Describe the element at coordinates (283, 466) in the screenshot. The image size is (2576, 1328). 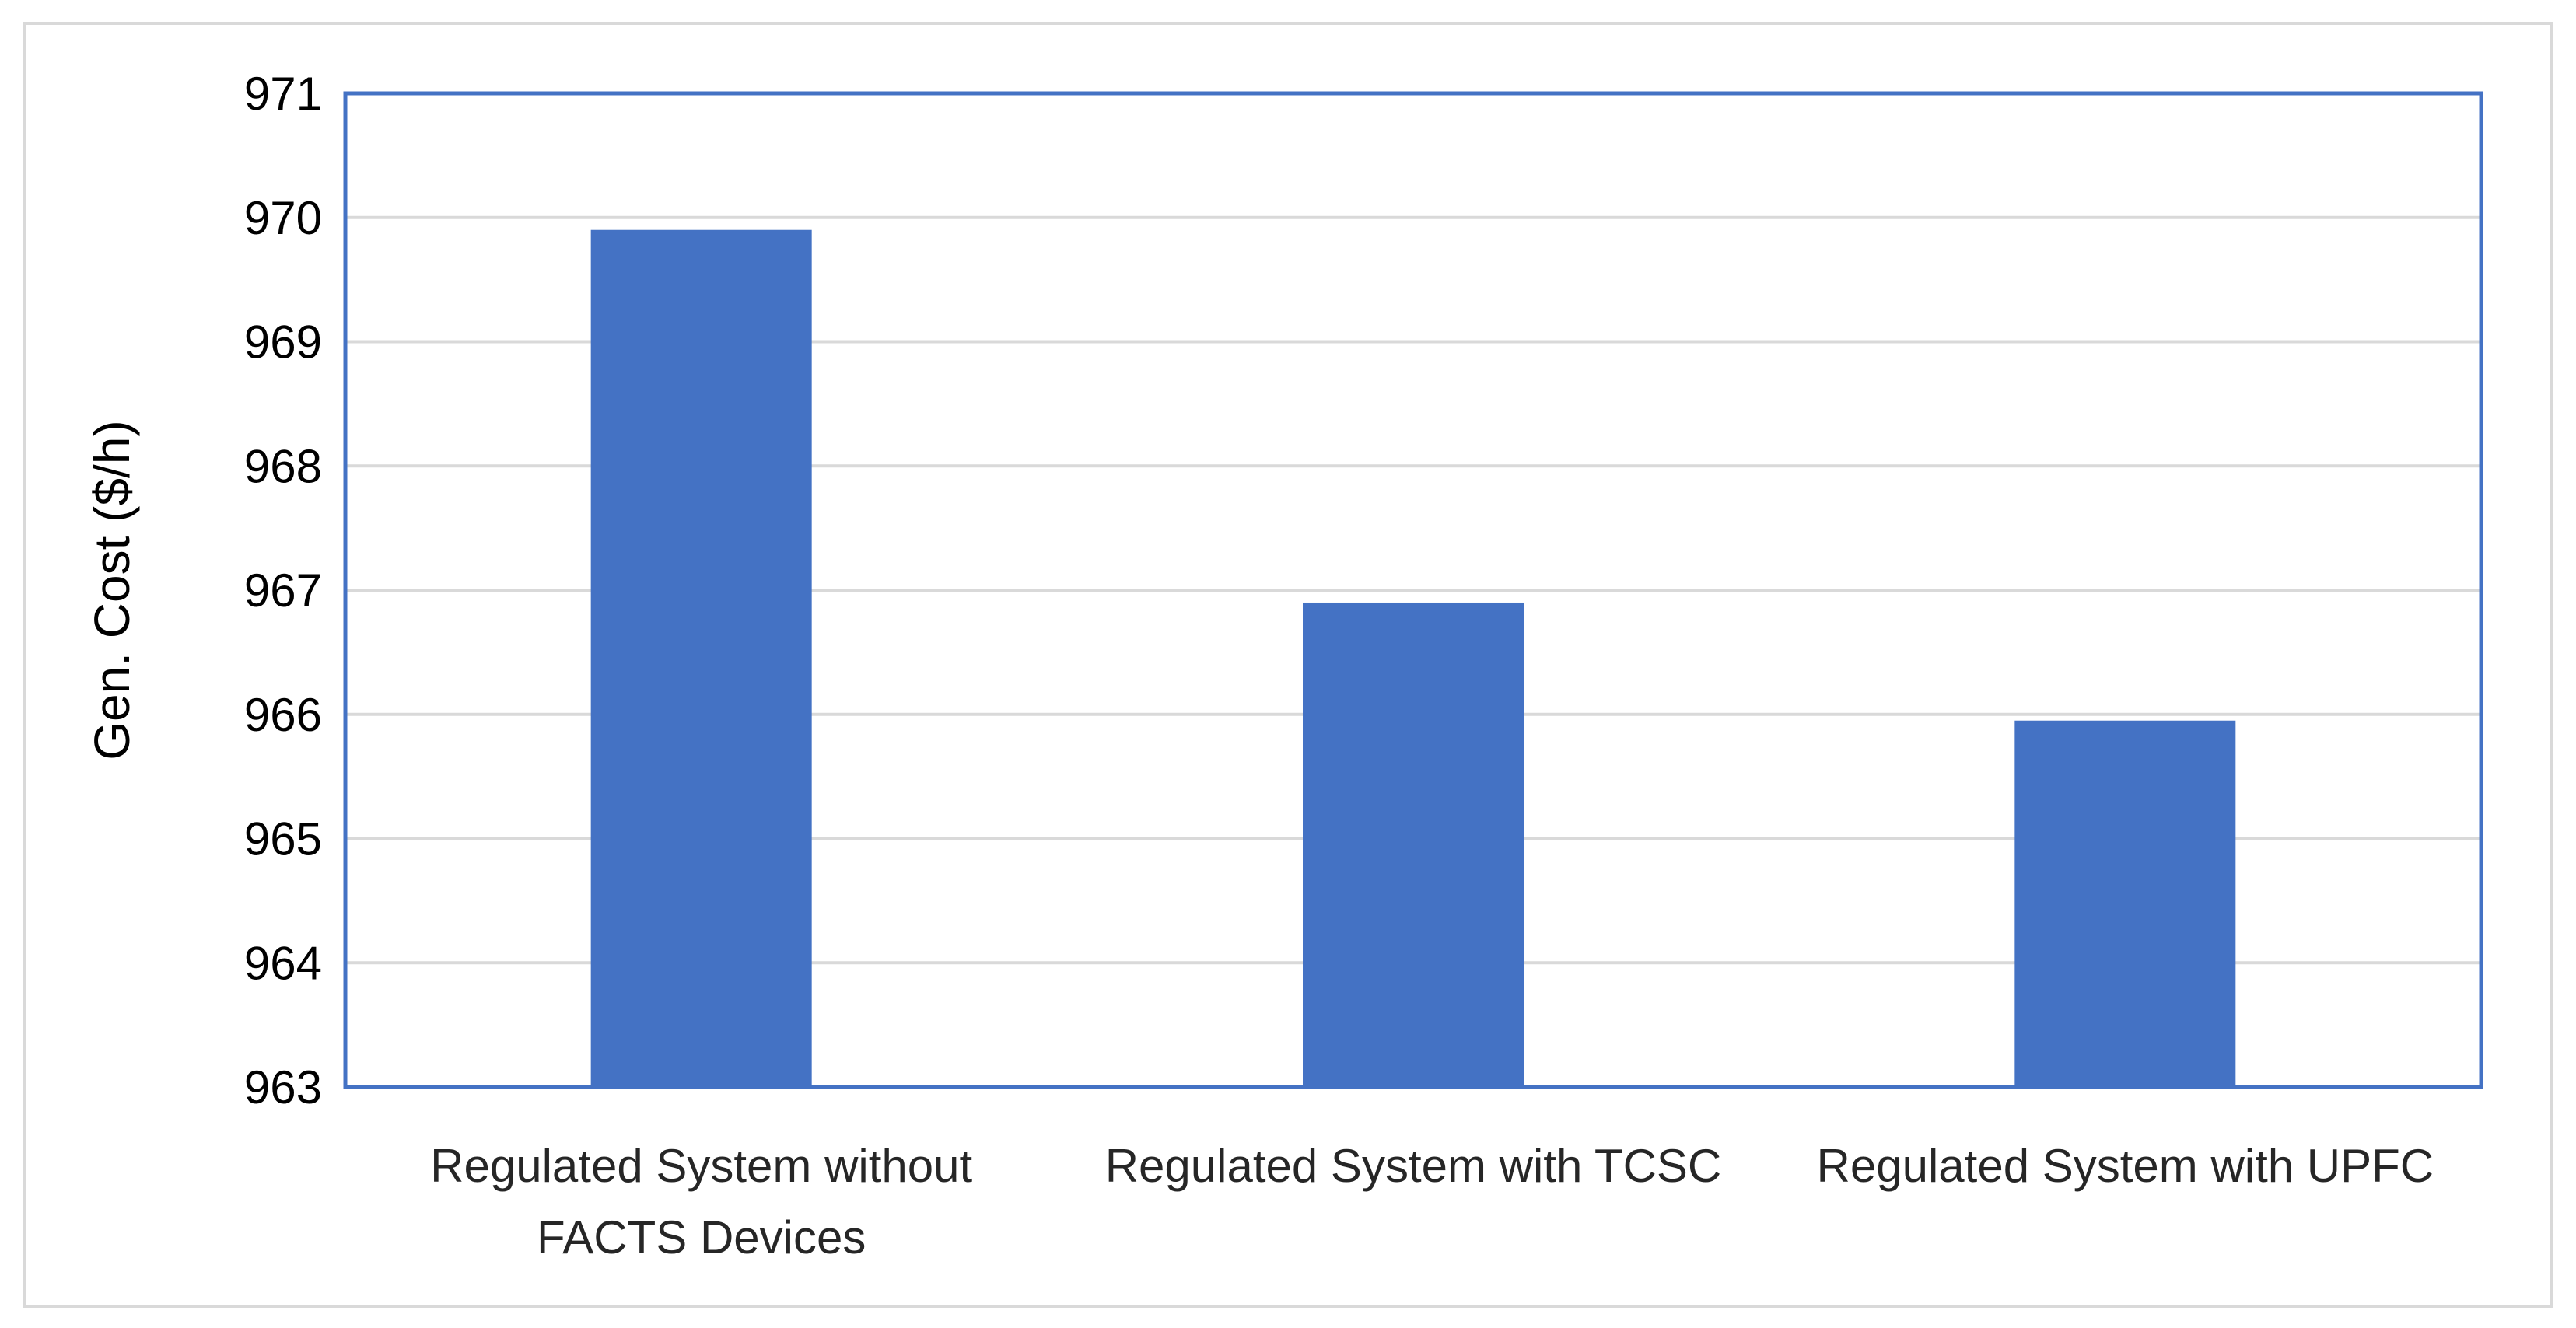
I see `y-tick-label: 968` at that location.